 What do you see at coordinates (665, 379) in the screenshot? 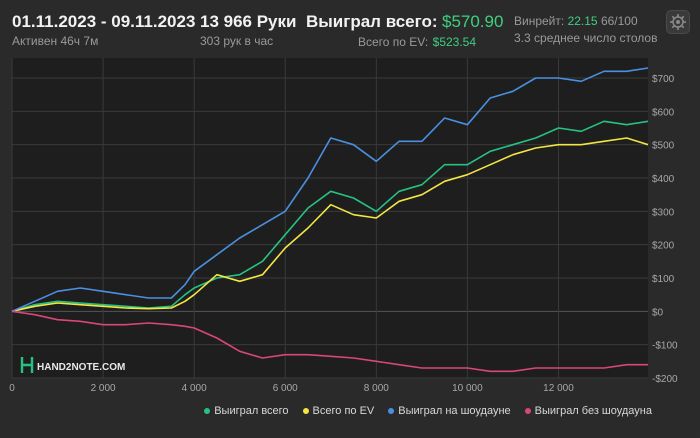
I see `y-tick-label: -$200` at bounding box center [665, 379].